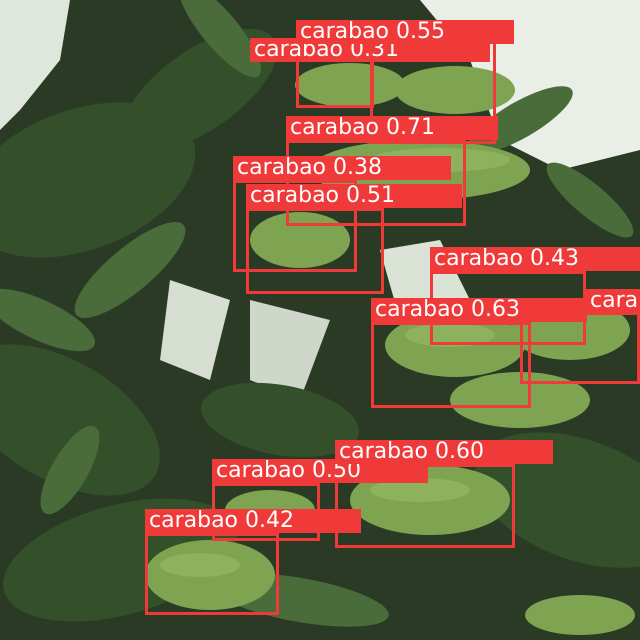 The width and height of the screenshot is (640, 640). I want to click on detection-label: carabao 0.51, so click(354, 196).